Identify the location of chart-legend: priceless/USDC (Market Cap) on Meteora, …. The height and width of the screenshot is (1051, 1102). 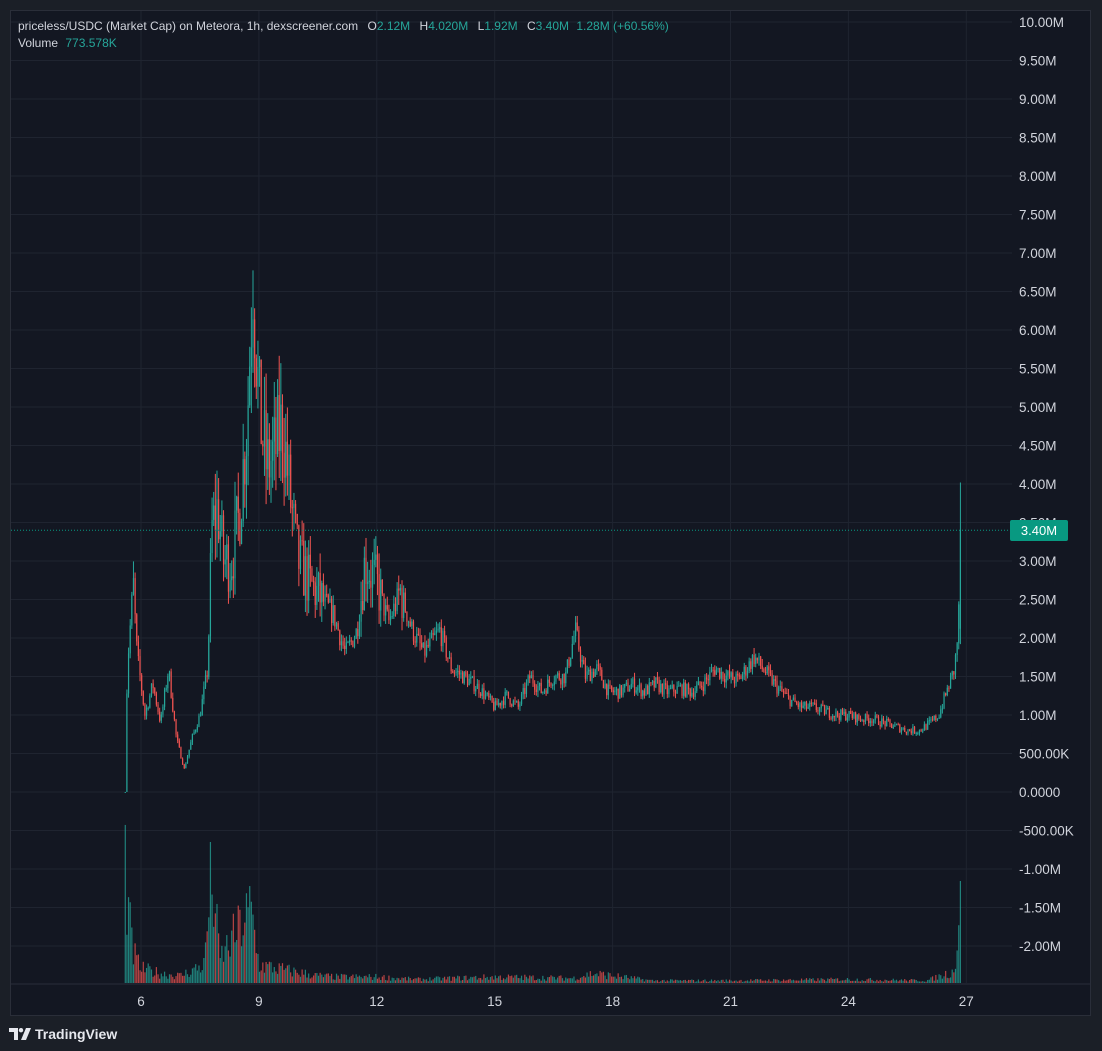
(343, 35).